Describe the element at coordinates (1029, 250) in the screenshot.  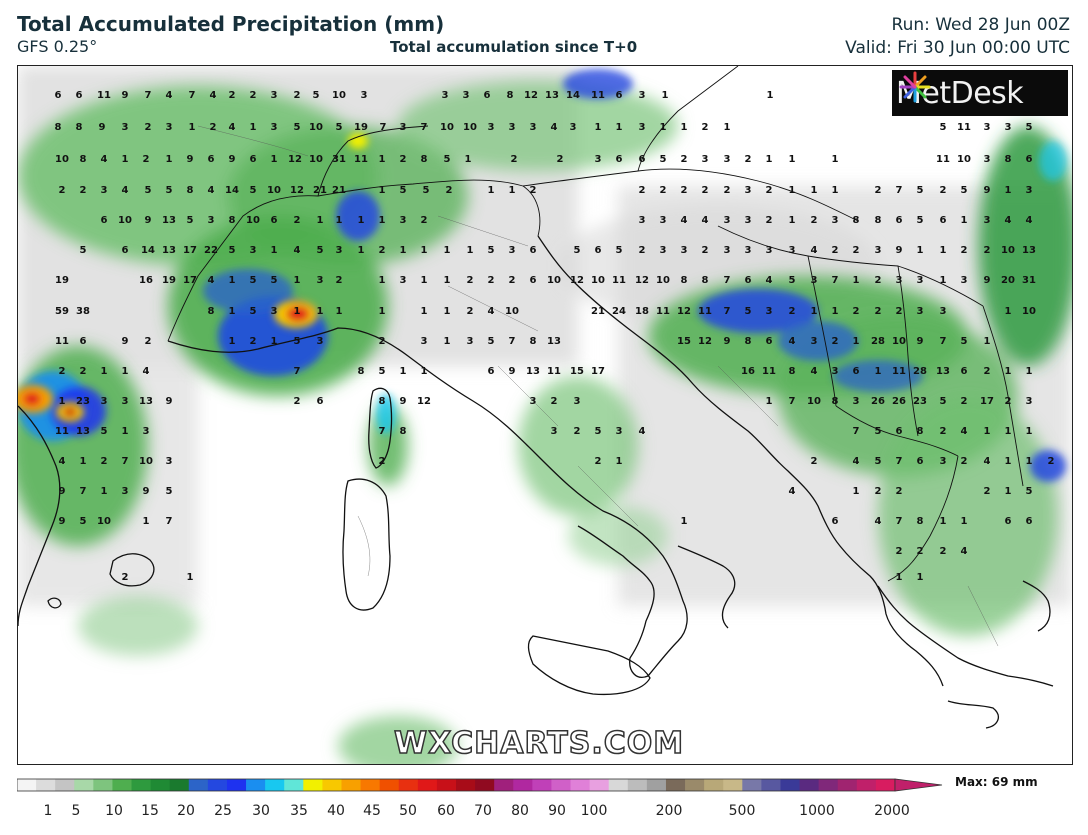
I see `map-value-label: 13` at that location.